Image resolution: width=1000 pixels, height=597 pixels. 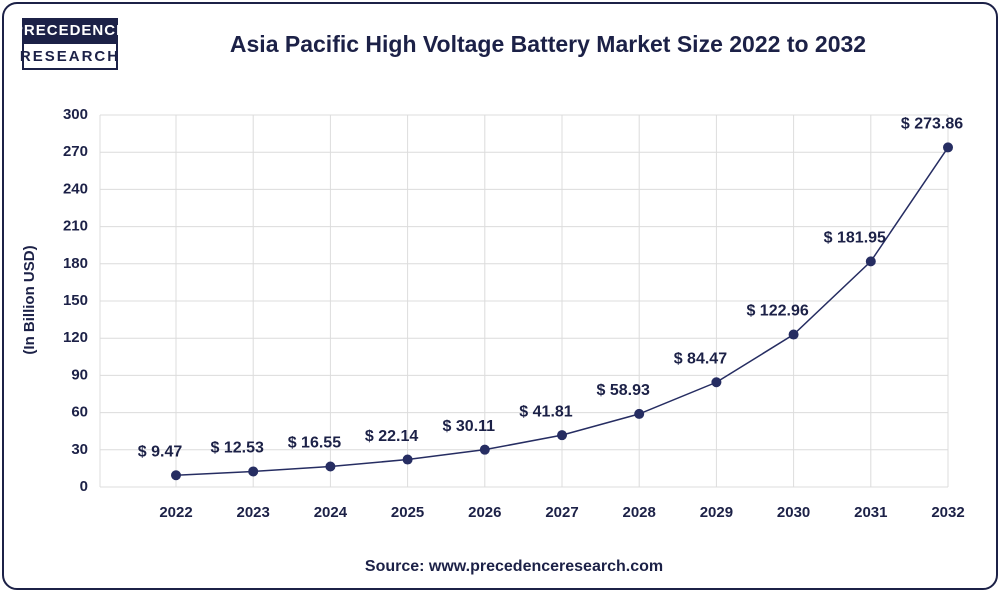 I want to click on y-tick-label: 0, so click(x=84, y=486).